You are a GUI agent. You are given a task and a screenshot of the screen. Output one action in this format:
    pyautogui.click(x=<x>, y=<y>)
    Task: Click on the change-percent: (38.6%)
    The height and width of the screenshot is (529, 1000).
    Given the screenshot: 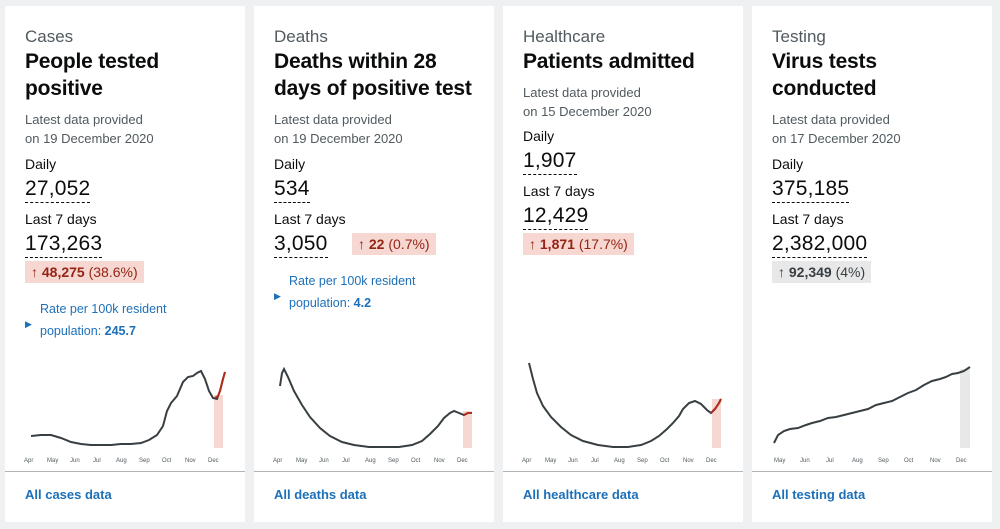 What is the action you would take?
    pyautogui.click(x=113, y=272)
    